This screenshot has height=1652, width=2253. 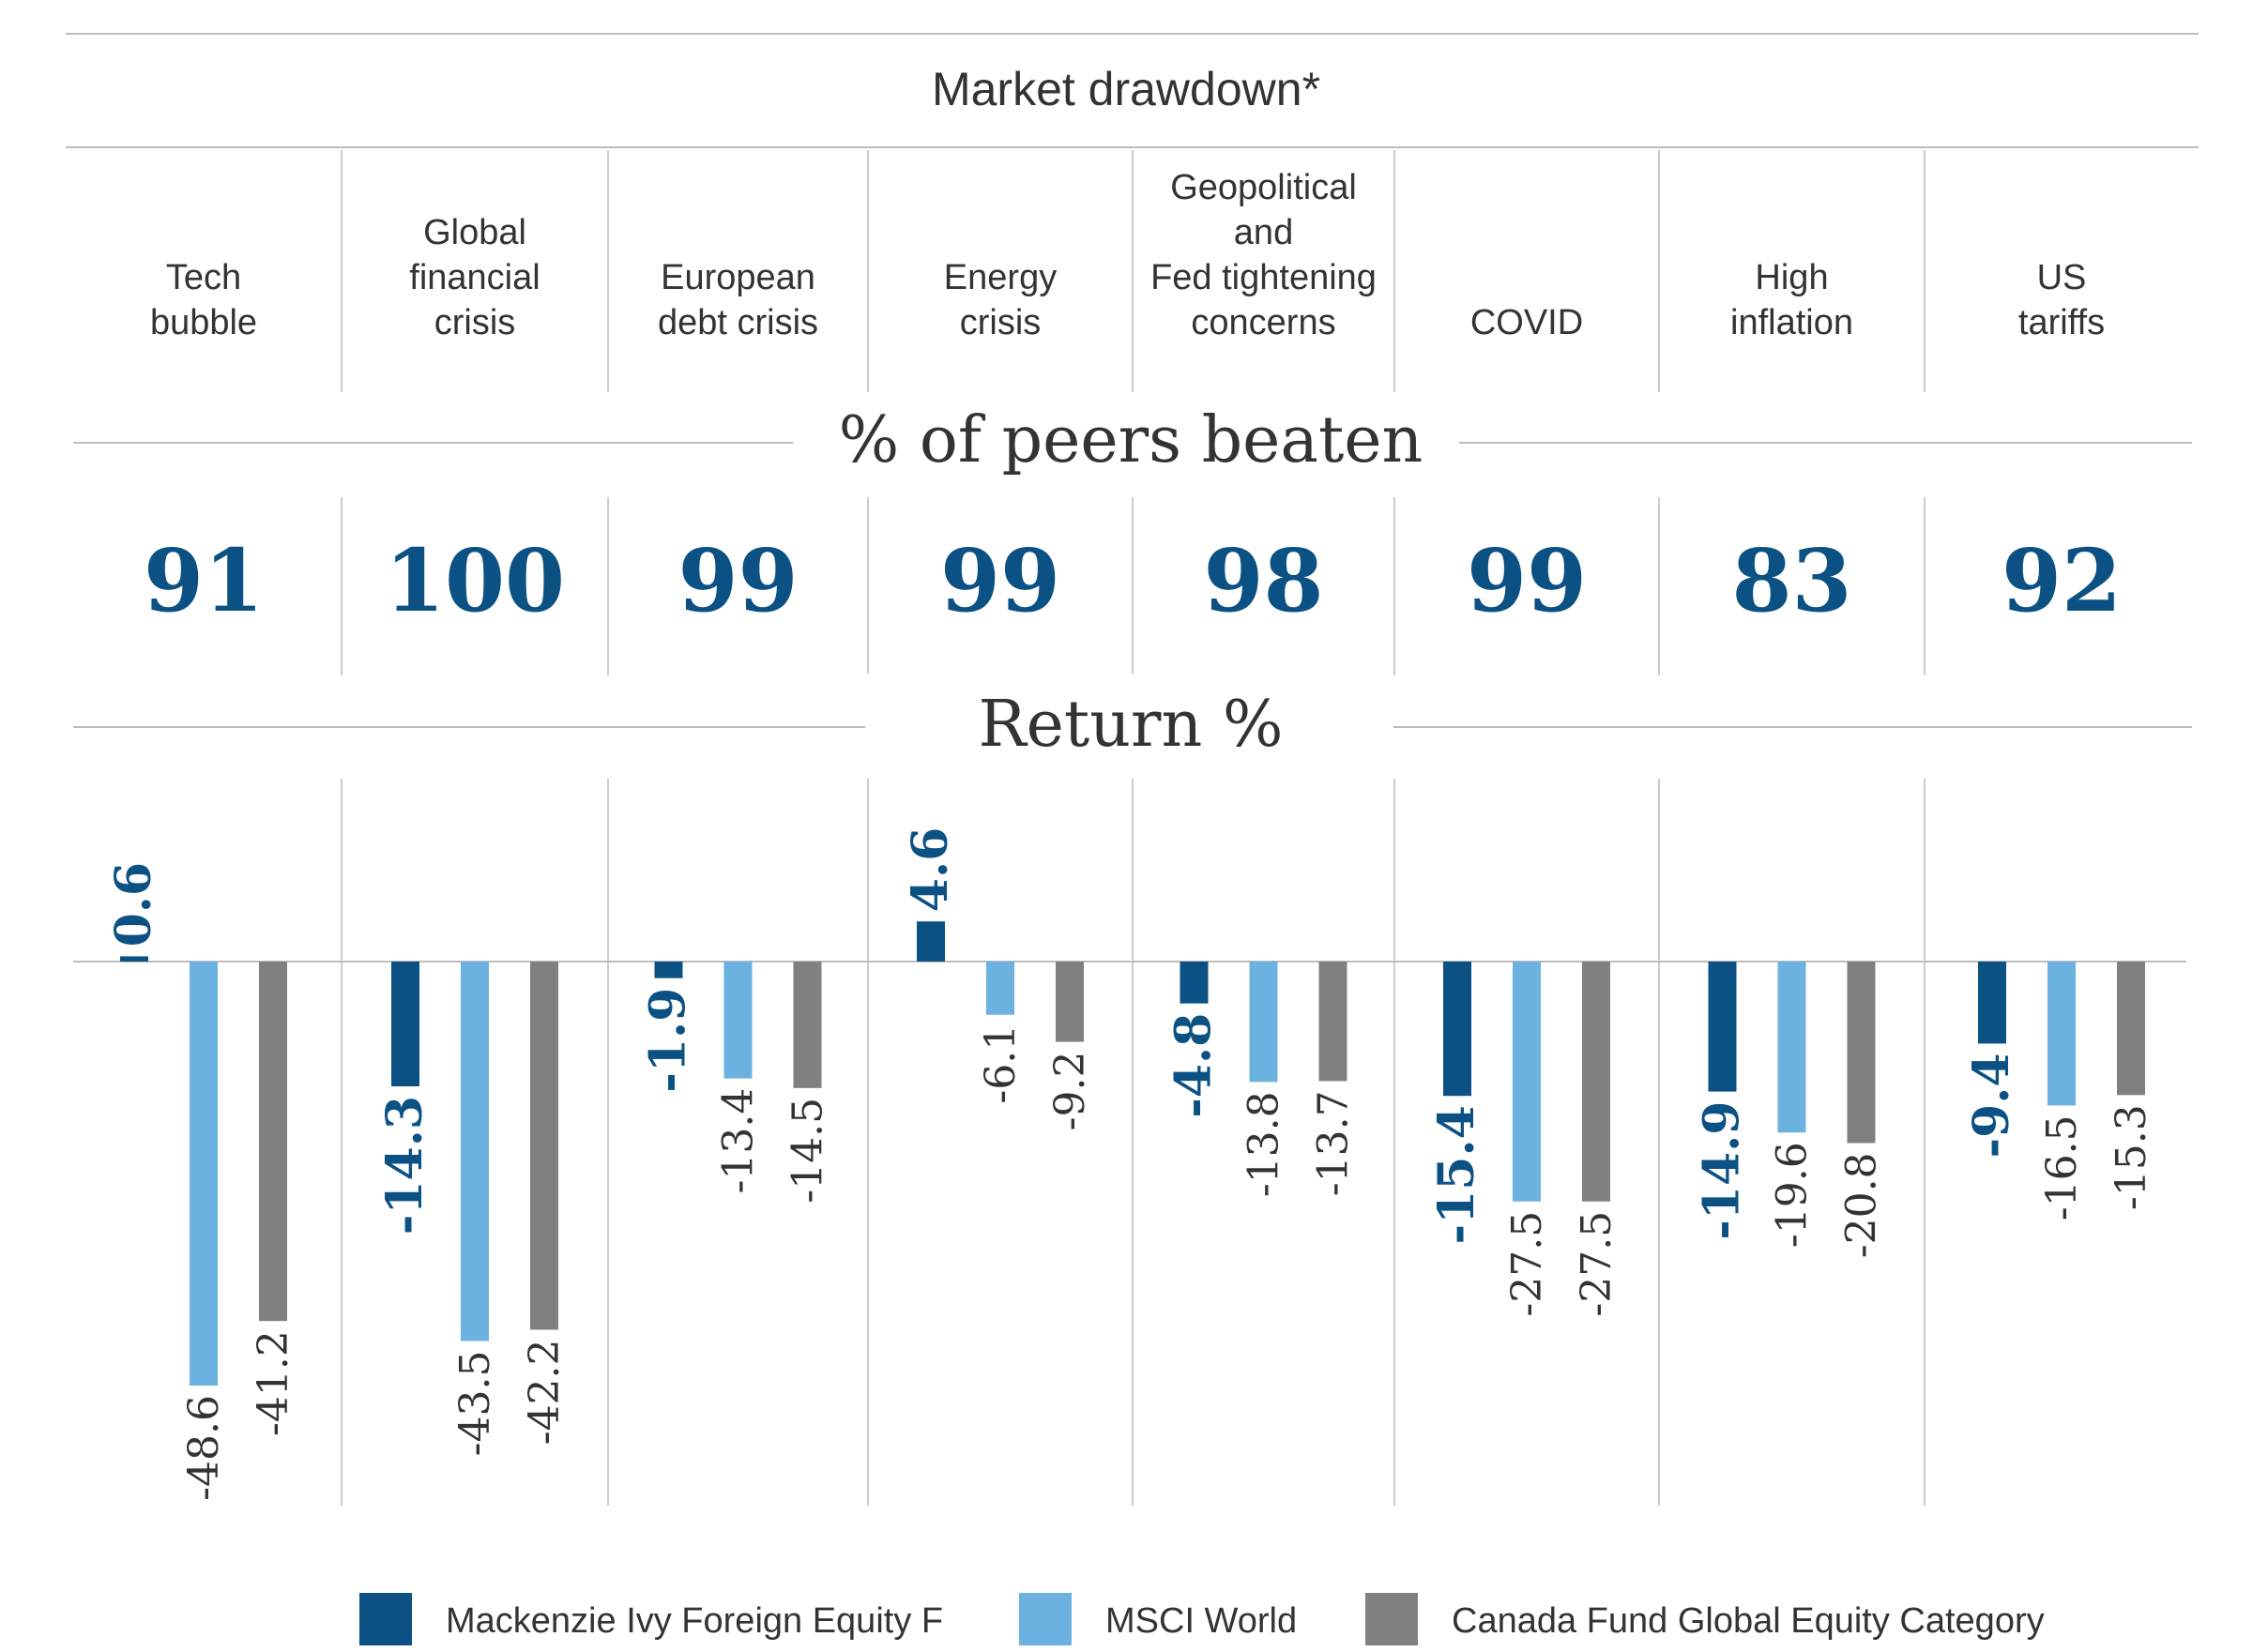 What do you see at coordinates (739, 1141) in the screenshot?
I see `bar-value-label: -13.4` at bounding box center [739, 1141].